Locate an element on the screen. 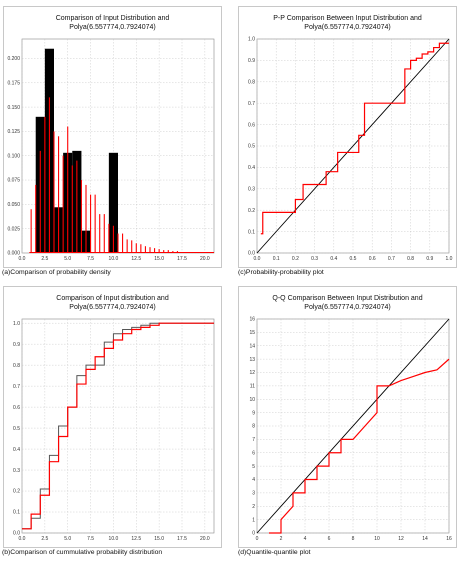  x-tick-label: 0.1 is located at coordinates (276, 259).